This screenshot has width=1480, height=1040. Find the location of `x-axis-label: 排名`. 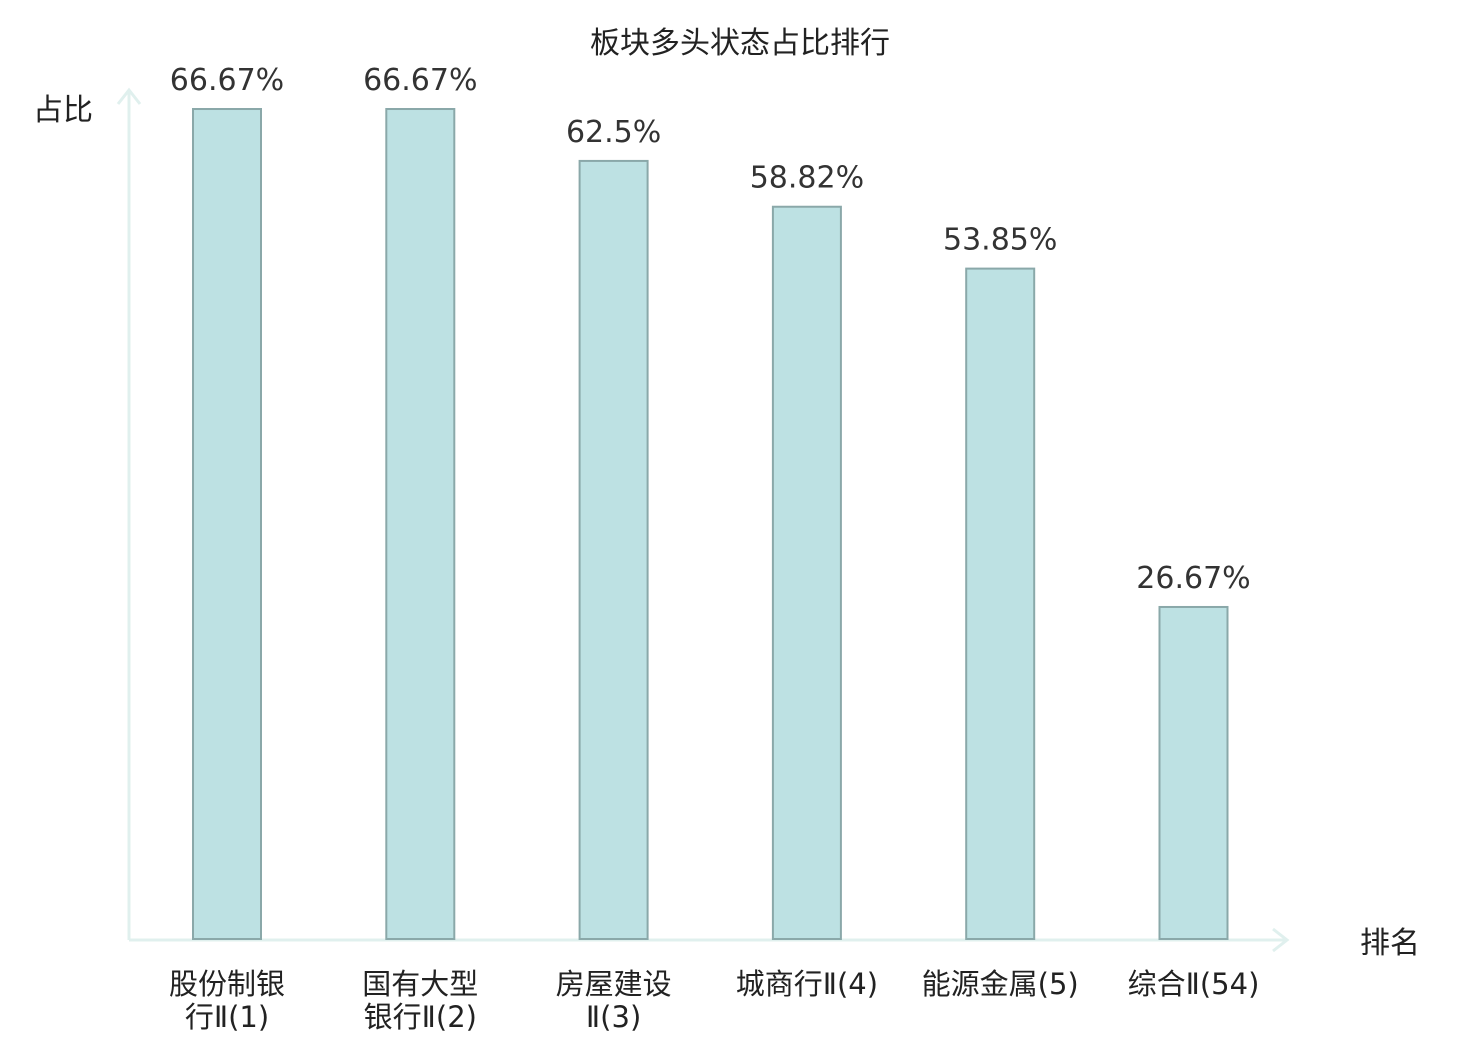

x-axis-label: 排名 is located at coordinates (1390, 943).